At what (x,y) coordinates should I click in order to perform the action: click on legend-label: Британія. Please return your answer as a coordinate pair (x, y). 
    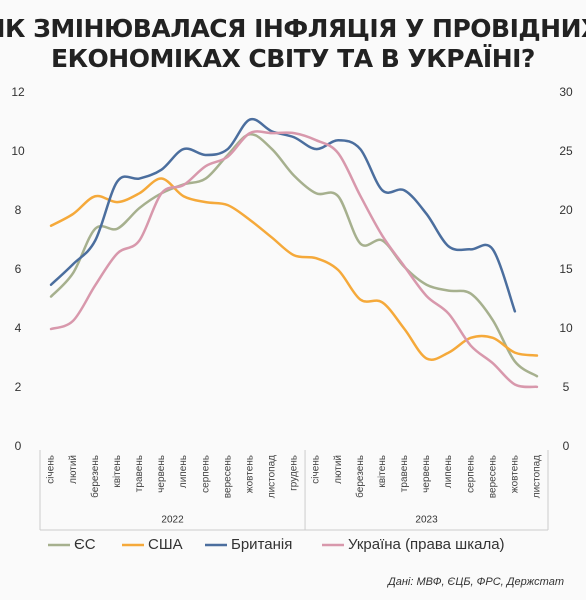
    Looking at the image, I should click on (261, 544).